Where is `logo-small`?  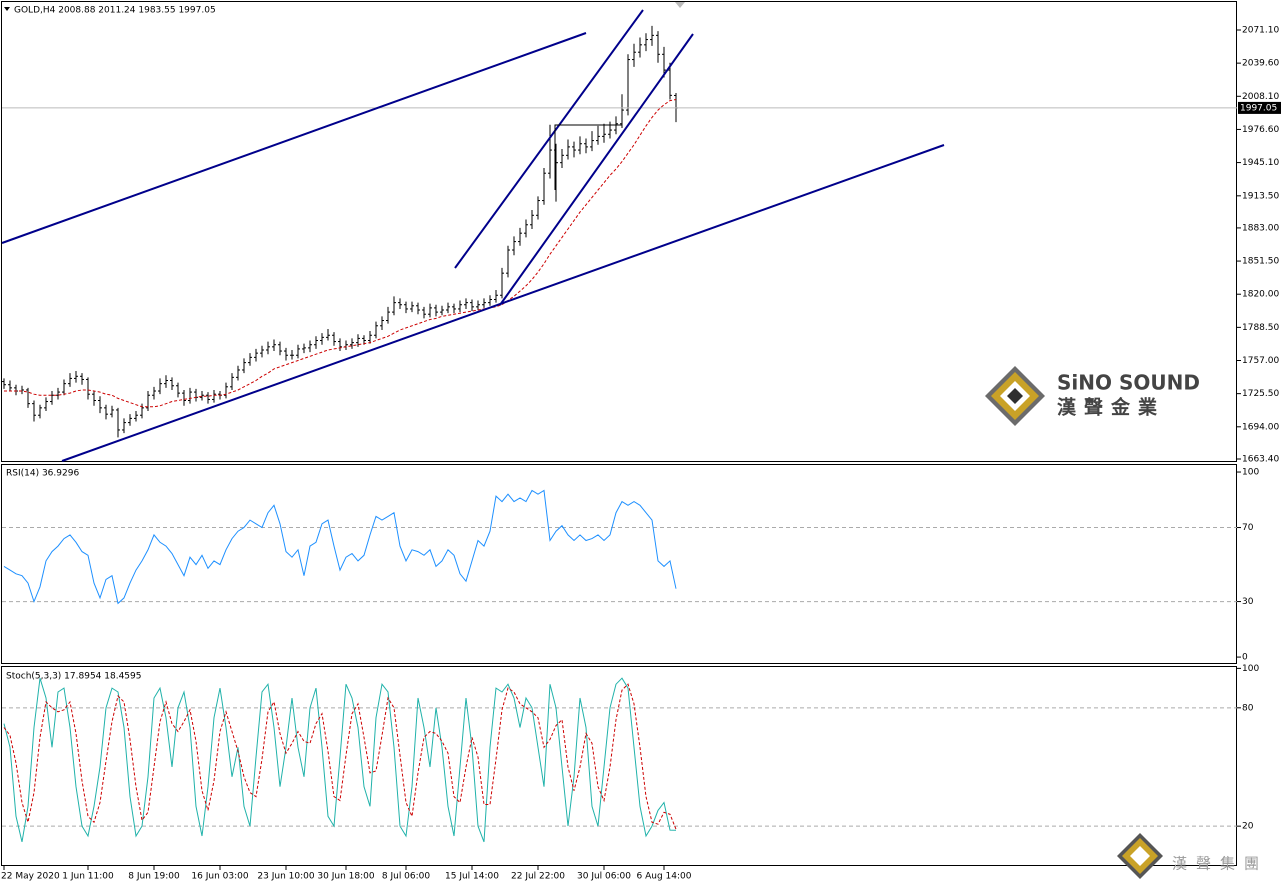
logo-small is located at coordinates (1140, 856).